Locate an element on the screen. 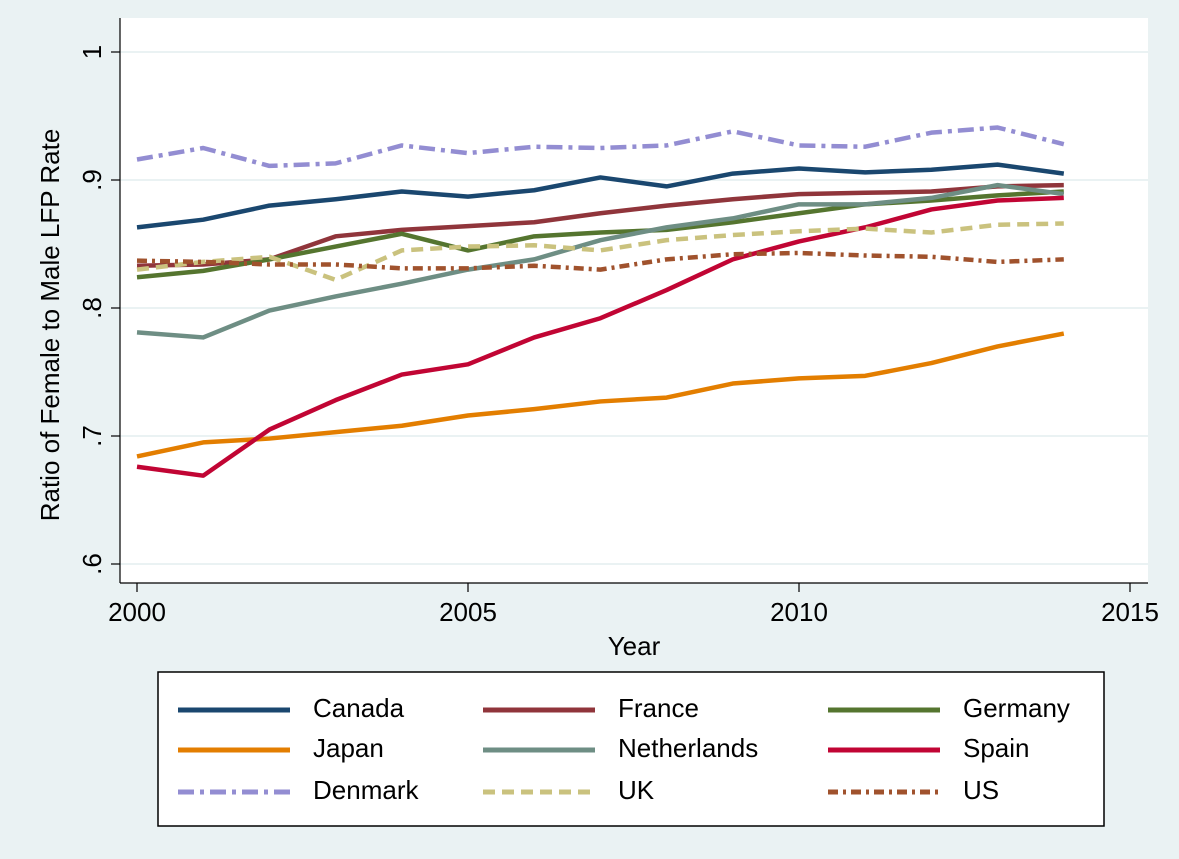 Image resolution: width=1179 pixels, height=859 pixels. legend-label: Japan is located at coordinates (348, 748).